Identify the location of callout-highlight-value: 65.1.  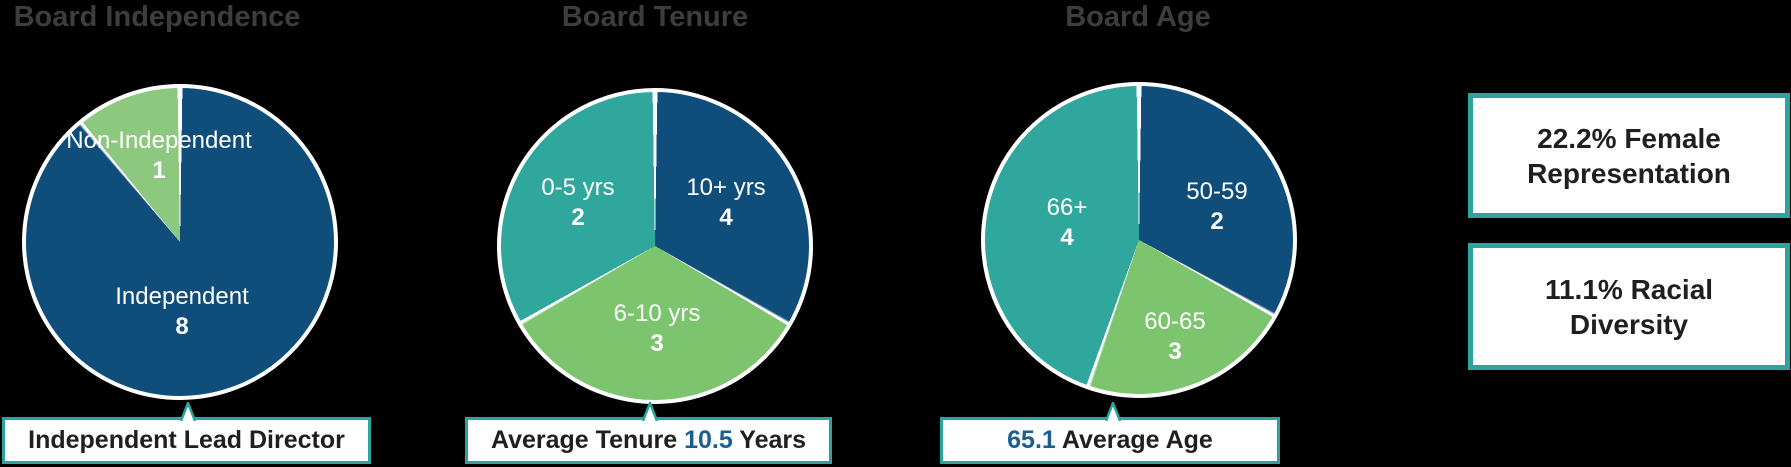
(1031, 440).